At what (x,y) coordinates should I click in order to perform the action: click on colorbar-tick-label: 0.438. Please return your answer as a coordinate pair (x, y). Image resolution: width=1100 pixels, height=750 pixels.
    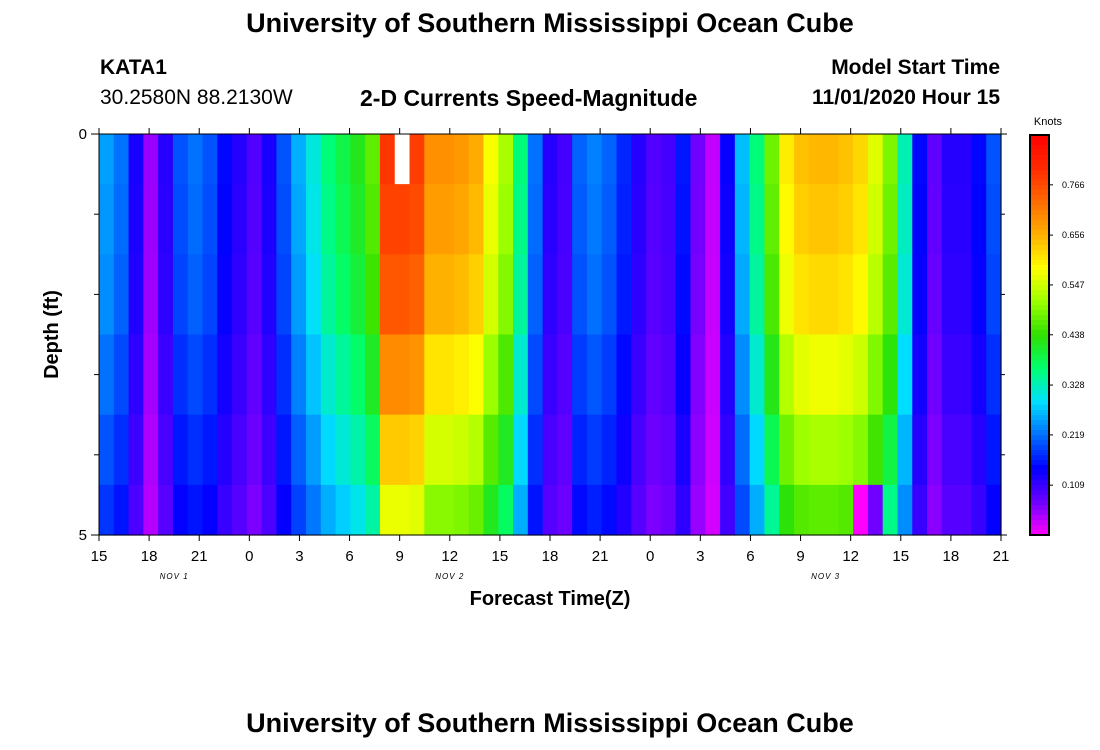
    Looking at the image, I should click on (1073, 335).